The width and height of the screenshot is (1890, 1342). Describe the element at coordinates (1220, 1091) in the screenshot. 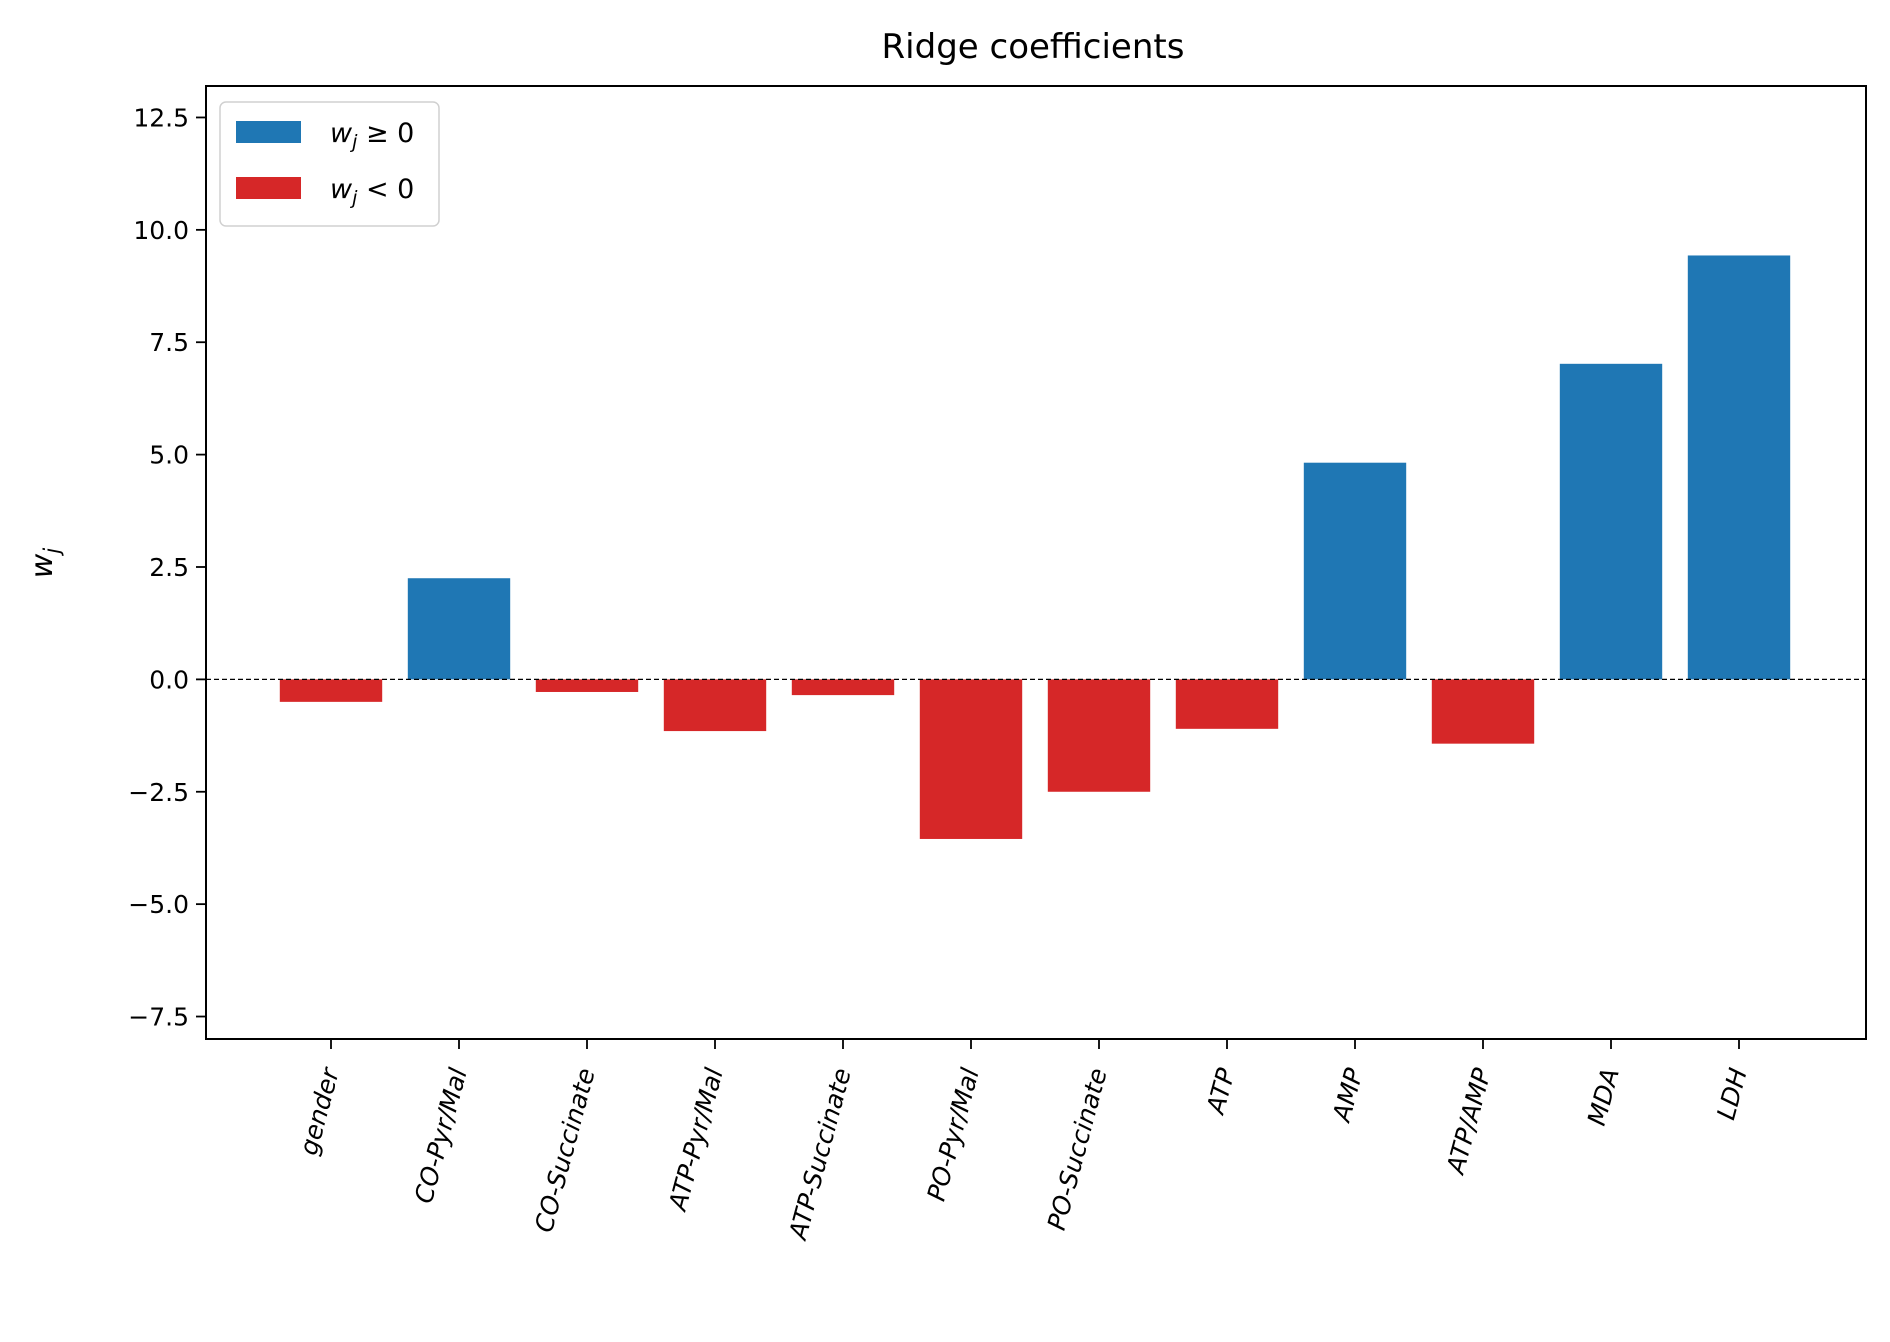

I see `x-tick-label: ATP` at that location.